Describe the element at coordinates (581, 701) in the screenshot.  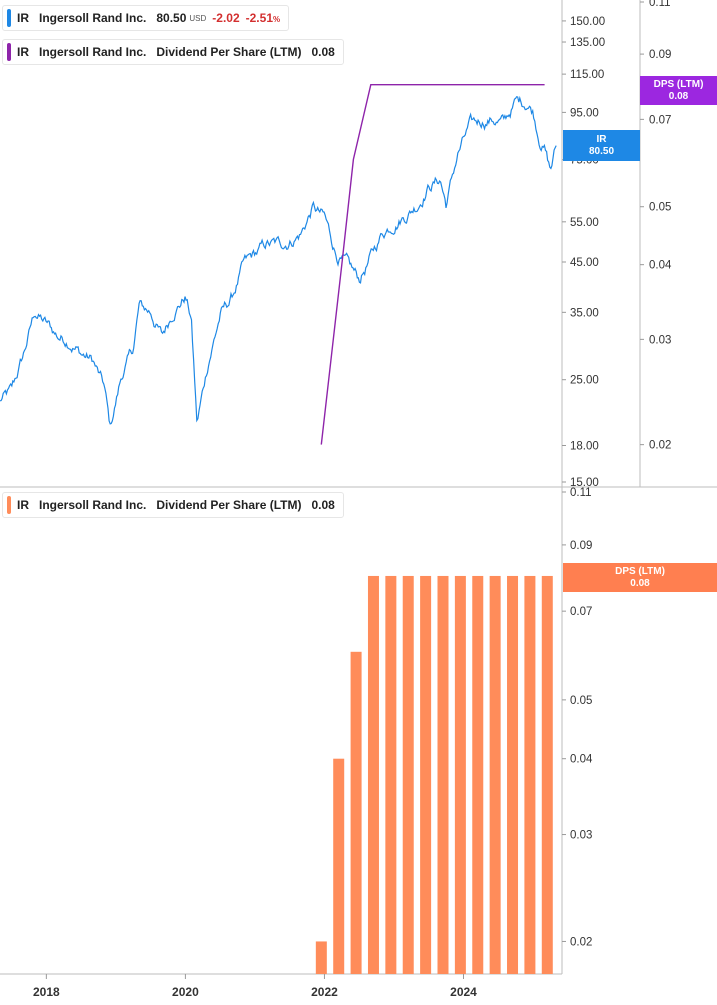
I see `bar-tick-label: 0.05` at that location.